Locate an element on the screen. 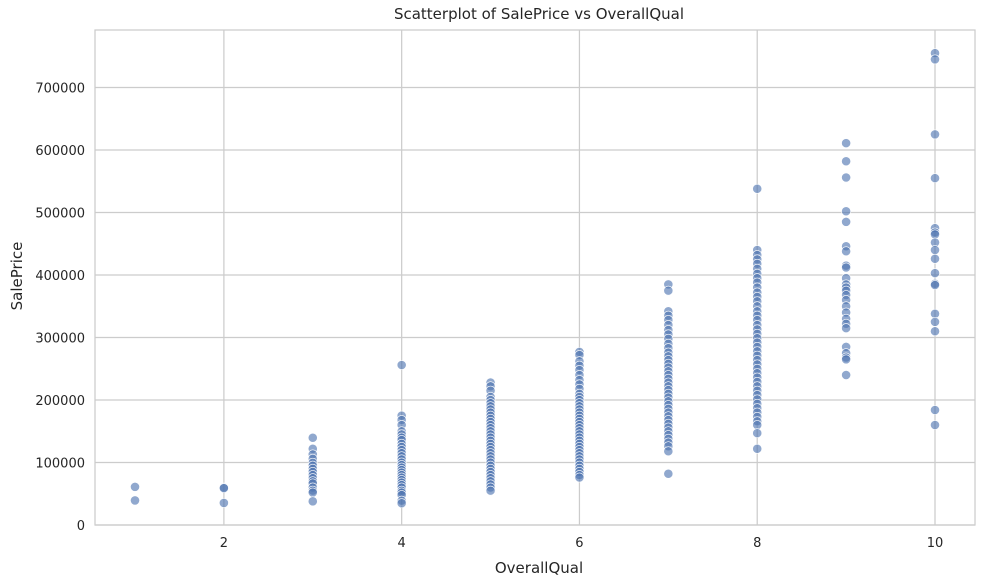 This screenshot has width=984, height=584. x-tick-label-4: 10 is located at coordinates (935, 543).